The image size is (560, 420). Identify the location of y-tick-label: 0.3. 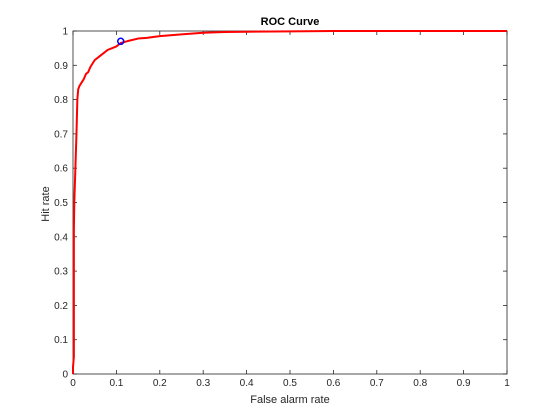
(61, 272).